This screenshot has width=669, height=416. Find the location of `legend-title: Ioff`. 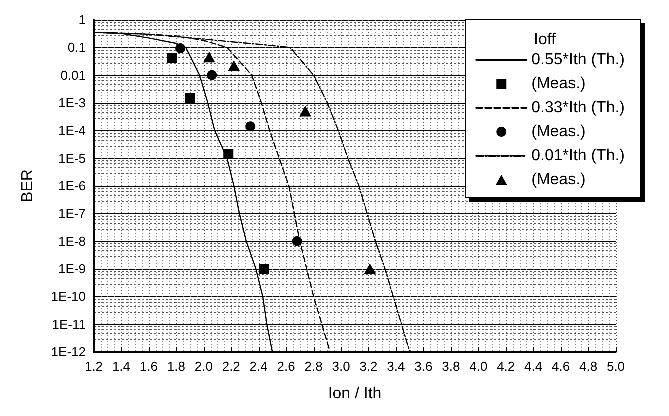

legend-title: Ioff is located at coordinates (545, 40).